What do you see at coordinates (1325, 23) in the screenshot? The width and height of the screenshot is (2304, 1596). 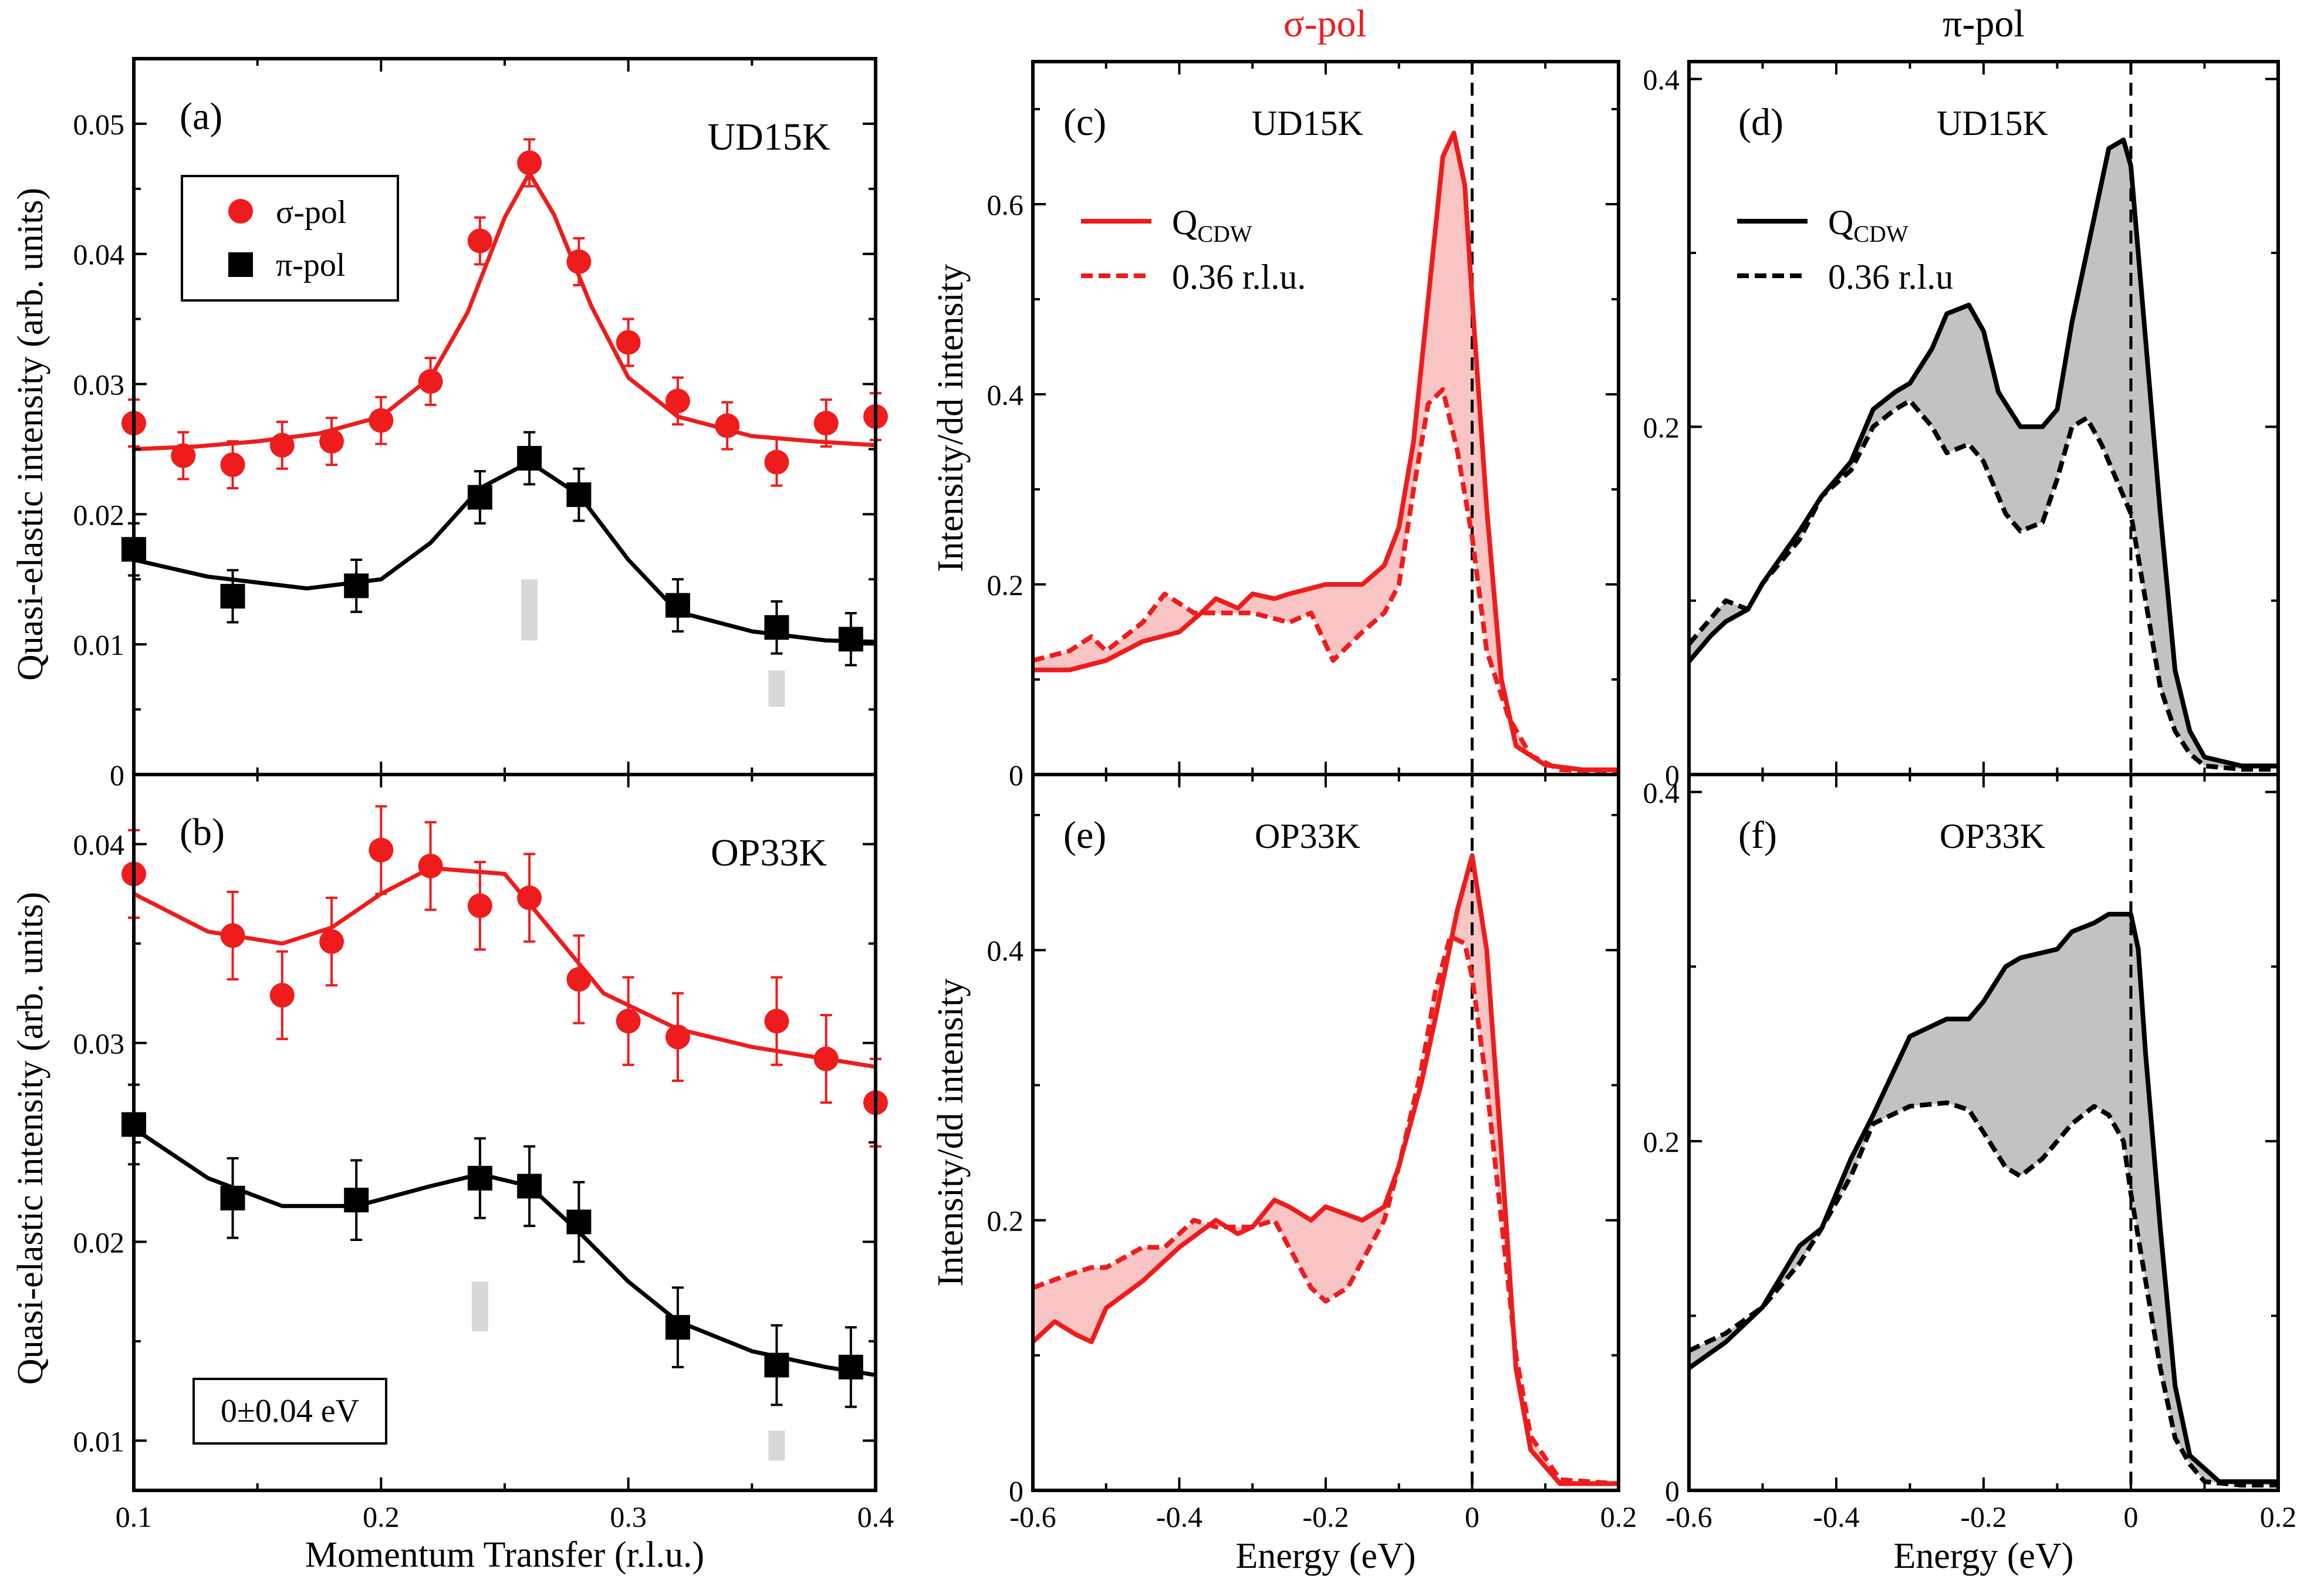 I see `header-sigma-pol: σ-pol` at bounding box center [1325, 23].